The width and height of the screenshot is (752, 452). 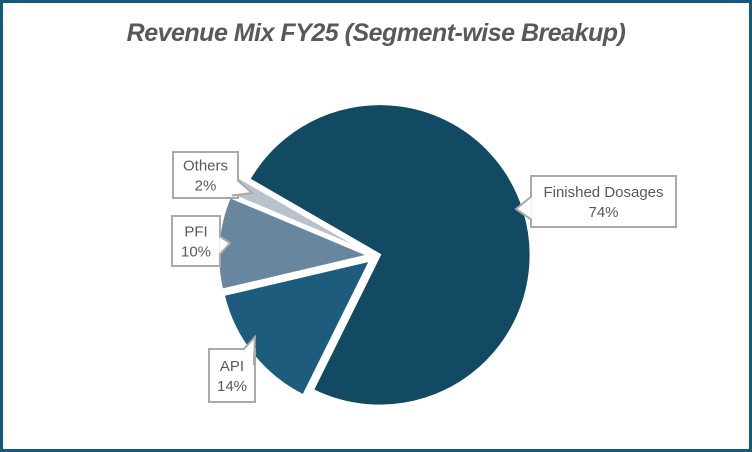 I want to click on callout-box-pfi, so click(x=196, y=241).